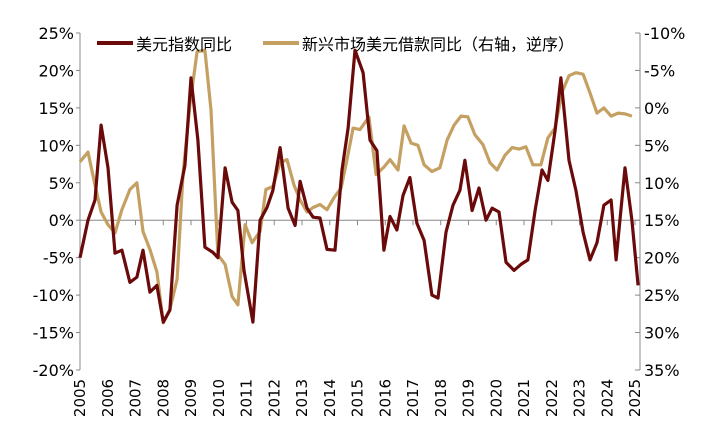  I want to click on left-tick-label: 0%, so click(61, 220).